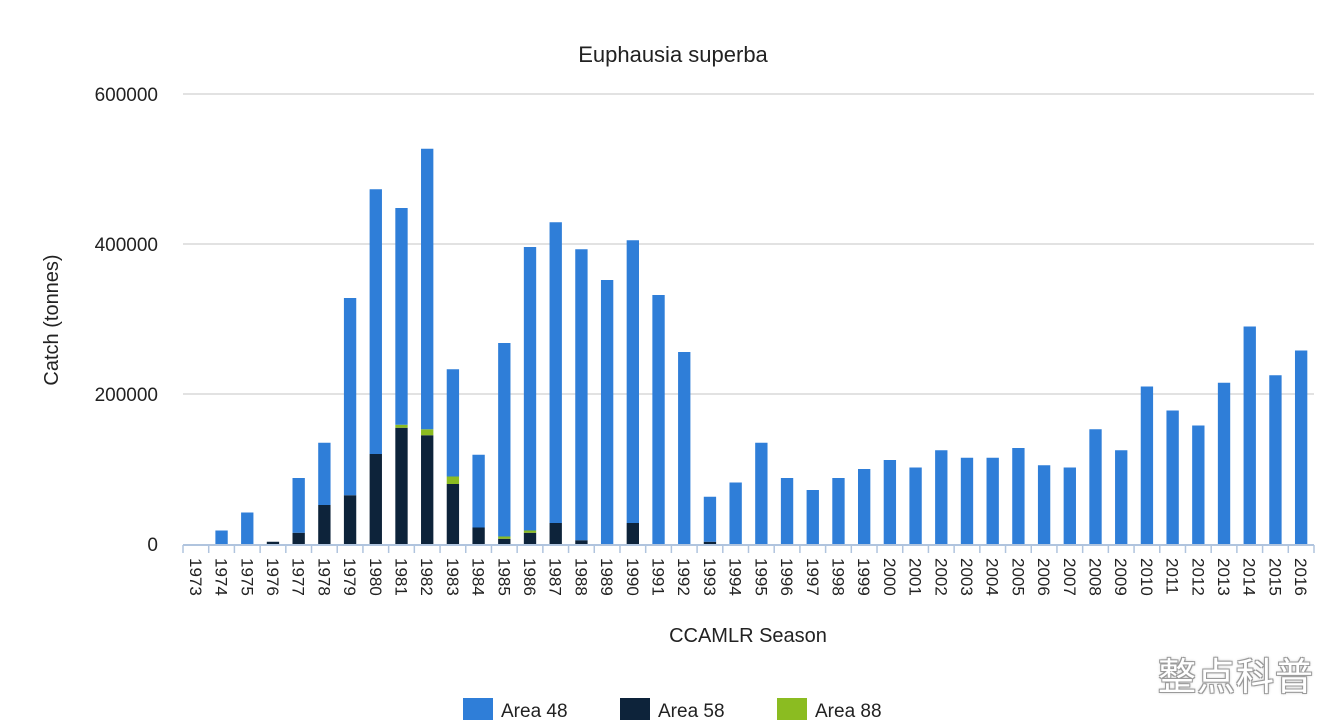 This screenshot has height=720, width=1336. I want to click on x-tick-label: 2004, so click(992, 577).